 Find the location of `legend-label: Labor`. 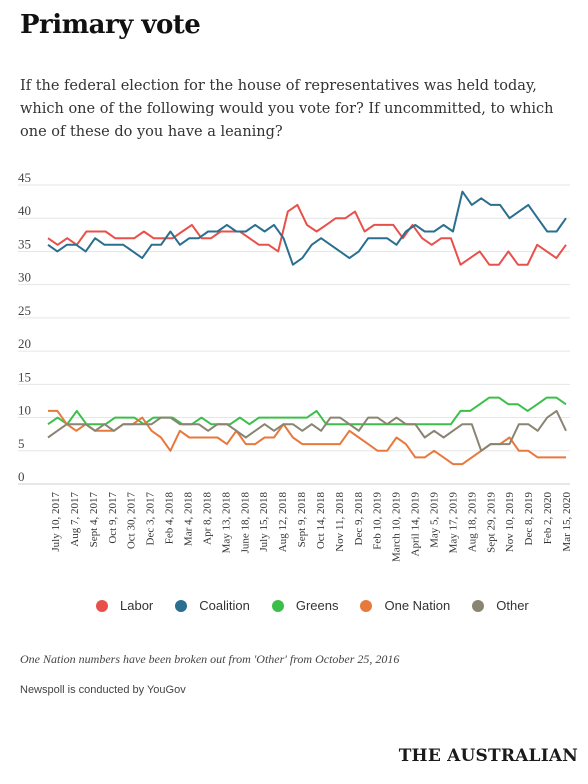

legend-label: Labor is located at coordinates (137, 605).